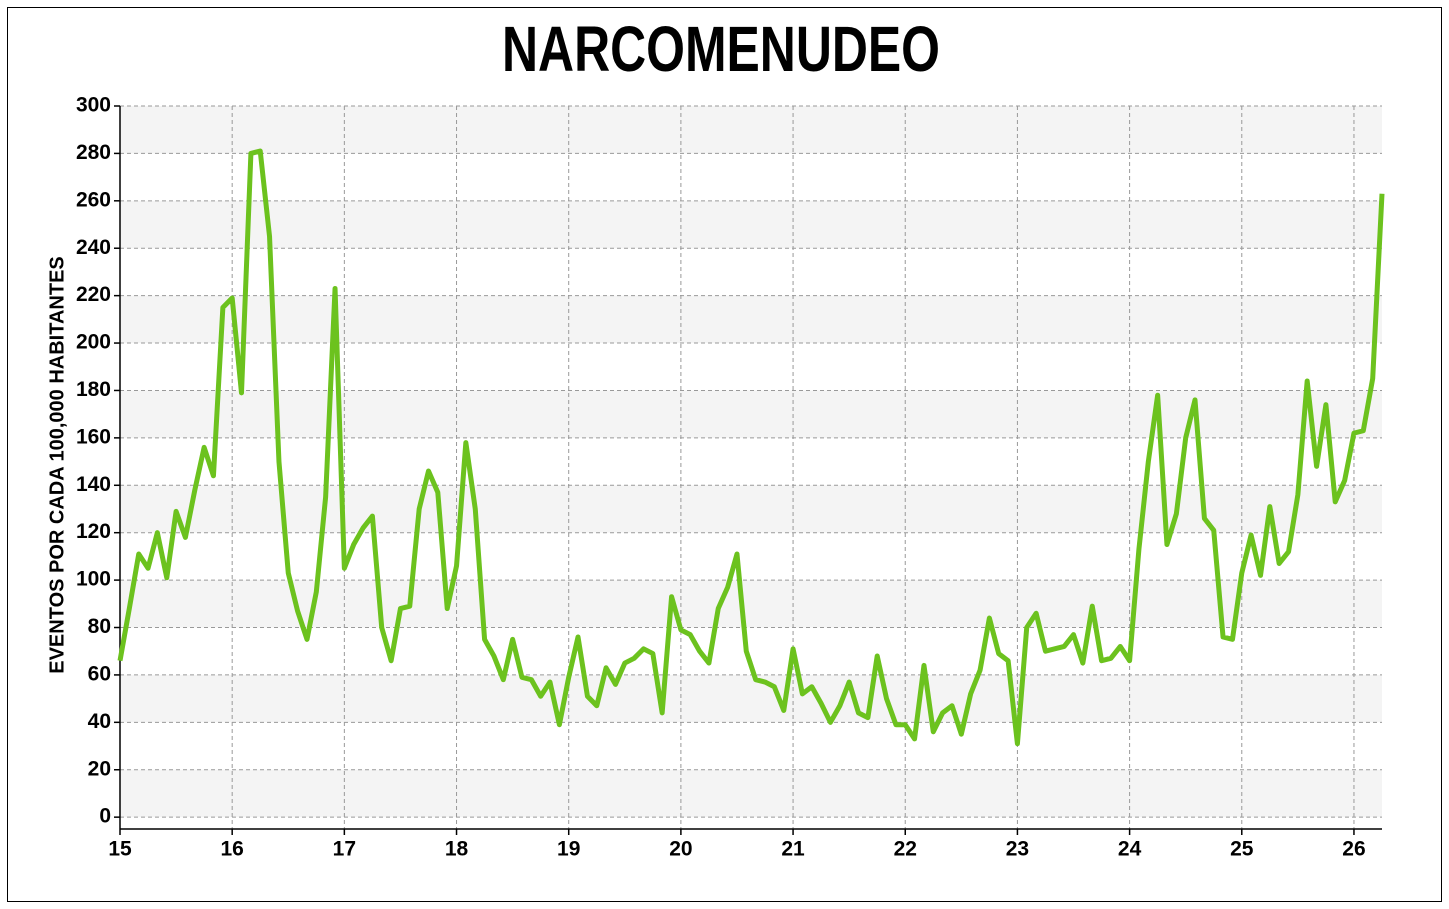 This screenshot has height=909, width=1449. I want to click on y-tick-label: 20, so click(99, 768).